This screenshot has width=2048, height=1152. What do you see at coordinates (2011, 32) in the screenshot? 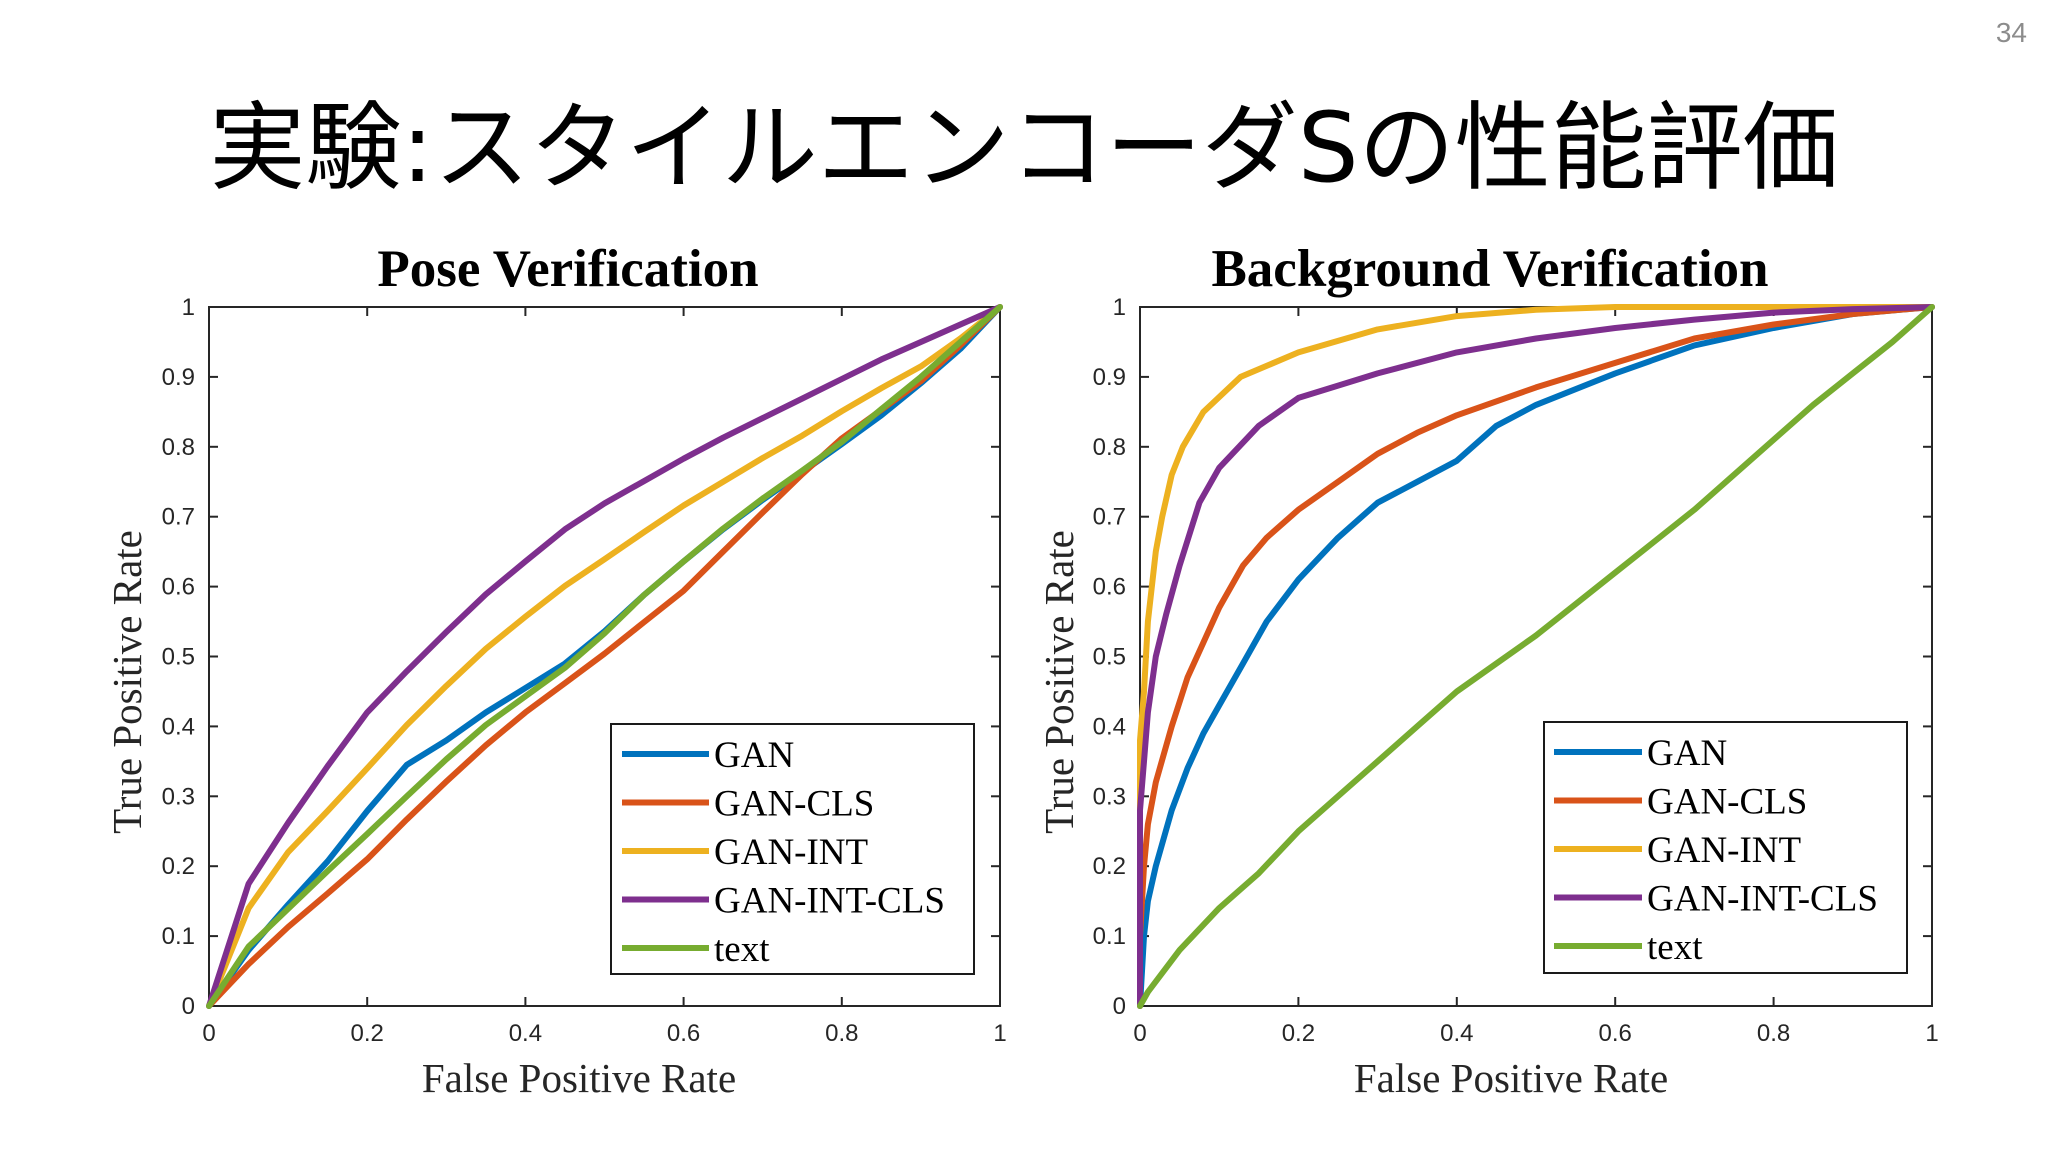
I see `page-number: 34` at bounding box center [2011, 32].